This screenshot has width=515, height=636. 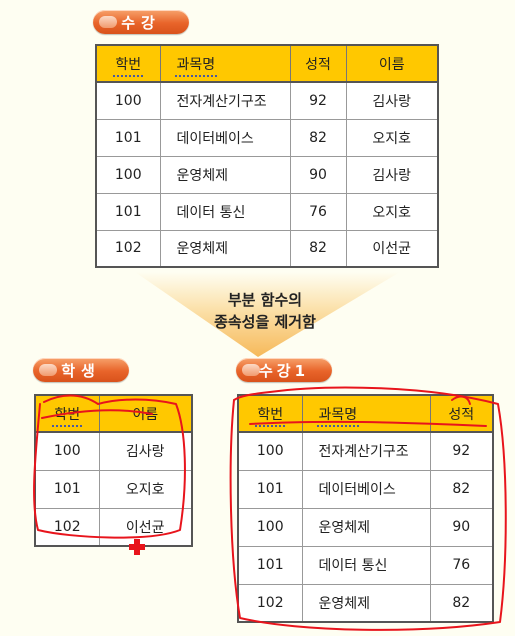 I want to click on table-row: 101 데이터 통신 76, so click(x=365, y=565).